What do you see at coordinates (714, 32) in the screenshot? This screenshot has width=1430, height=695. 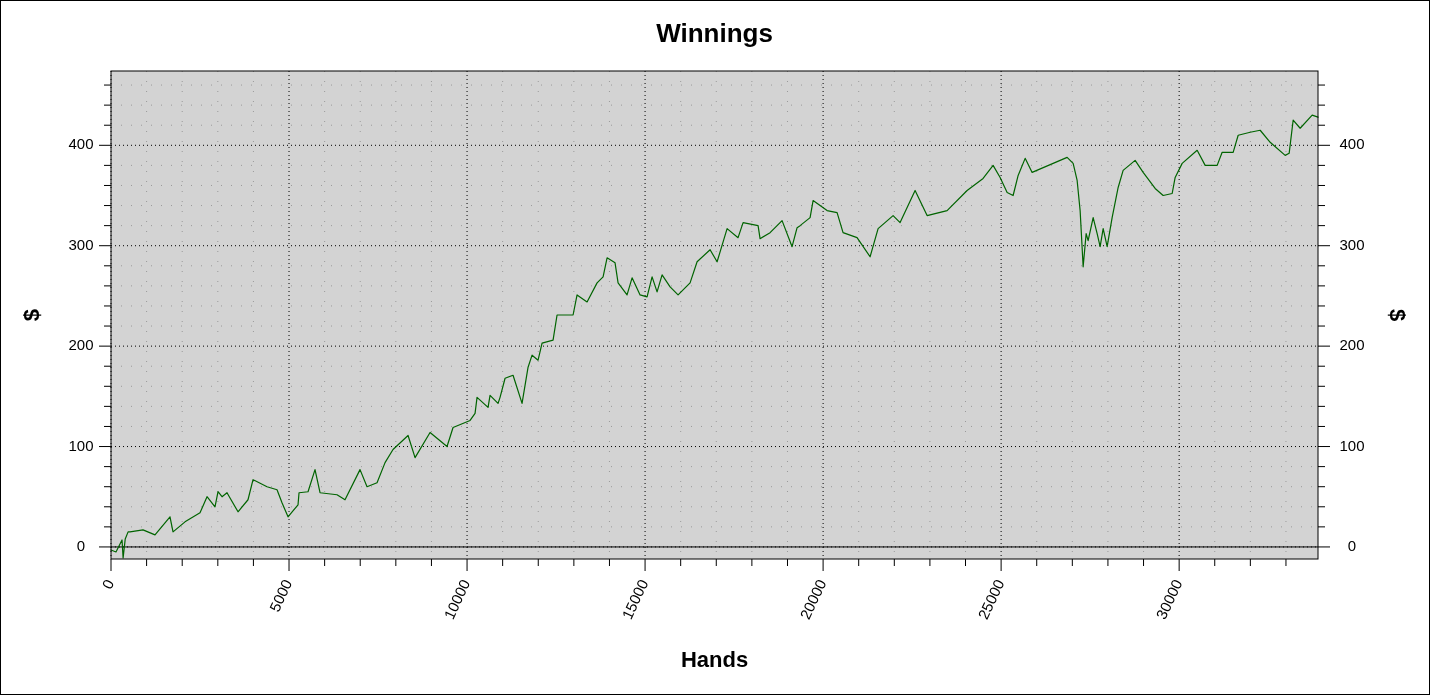 I see `chart-title: Winnings` at bounding box center [714, 32].